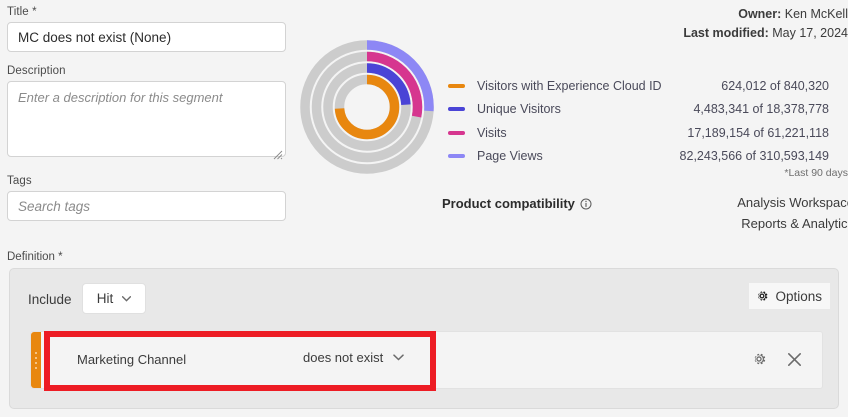 This screenshot has height=417, width=848. Describe the element at coordinates (816, 14) in the screenshot. I see `owner-value: Ken McKell` at that location.